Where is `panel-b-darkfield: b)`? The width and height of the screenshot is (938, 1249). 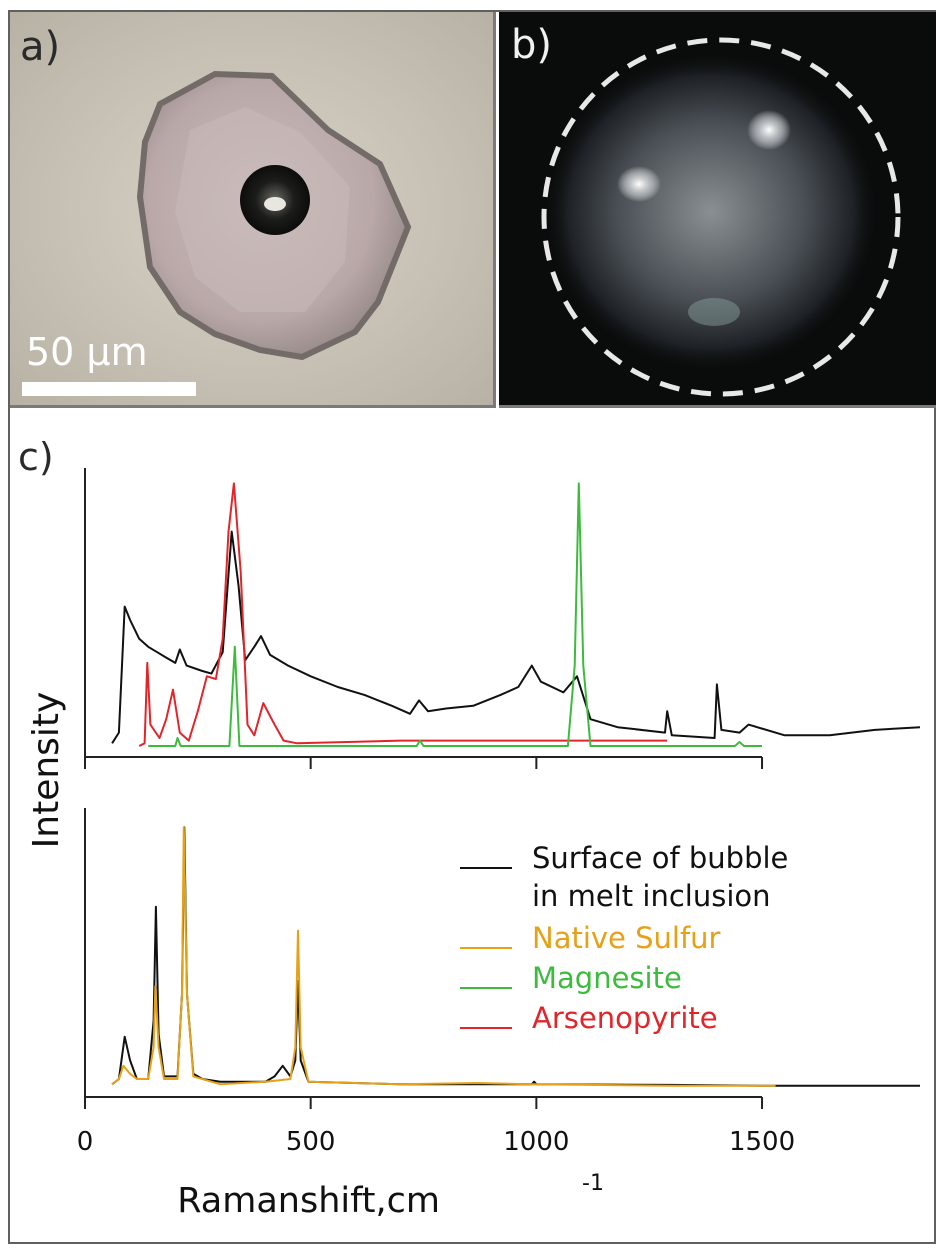
panel-b-darkfield: b) is located at coordinates (717, 210).